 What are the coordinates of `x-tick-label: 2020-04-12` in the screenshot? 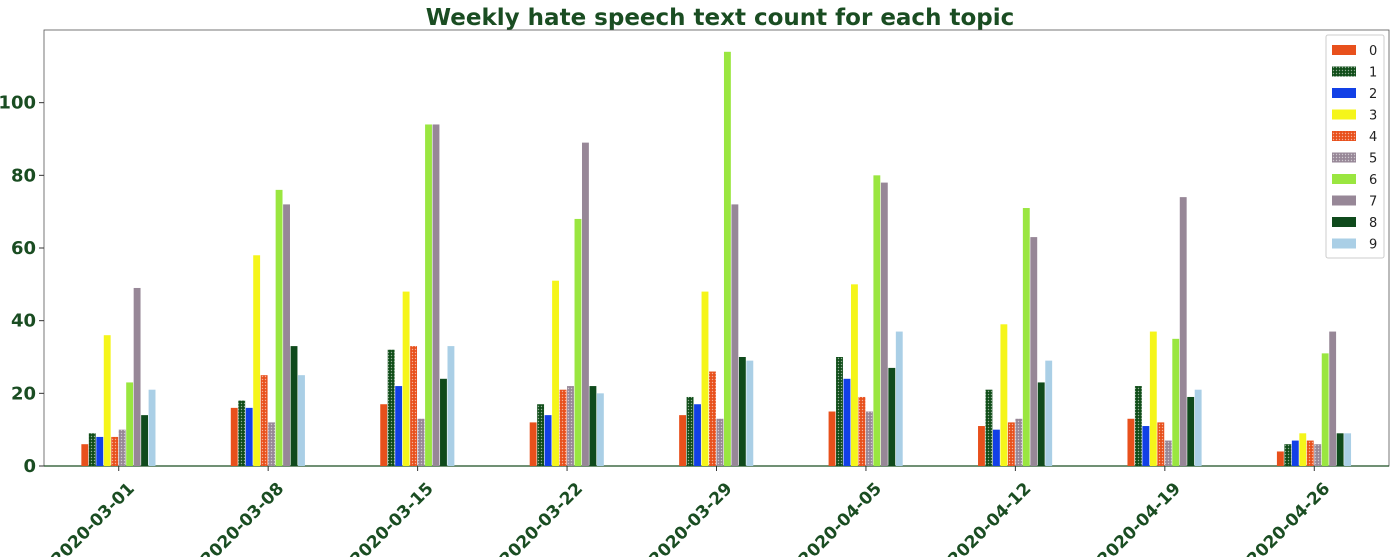 It's located at (989, 518).